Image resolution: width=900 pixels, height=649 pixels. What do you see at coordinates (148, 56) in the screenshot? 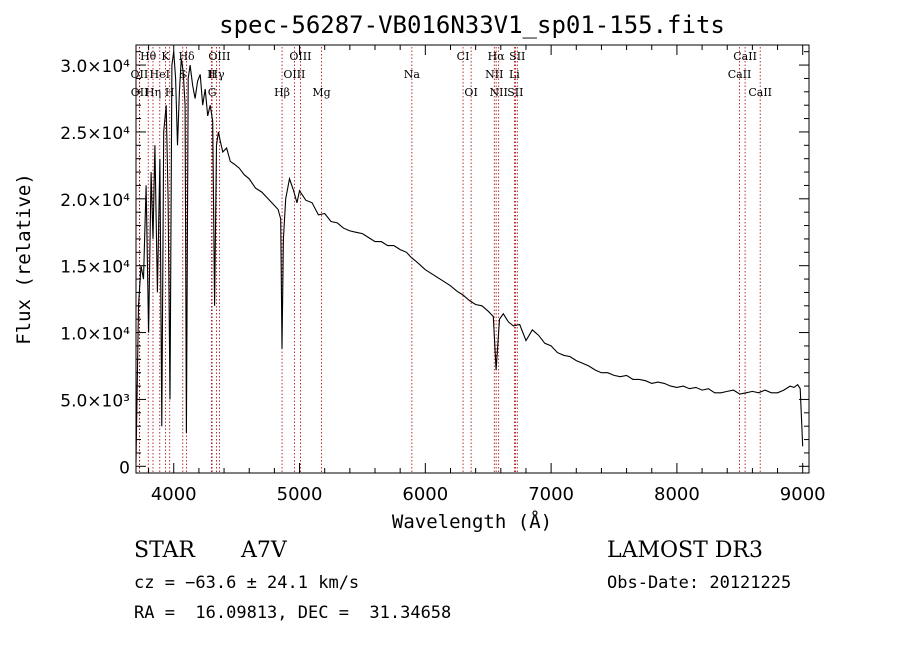
I see `marker-label-0: Hθ` at bounding box center [148, 56].